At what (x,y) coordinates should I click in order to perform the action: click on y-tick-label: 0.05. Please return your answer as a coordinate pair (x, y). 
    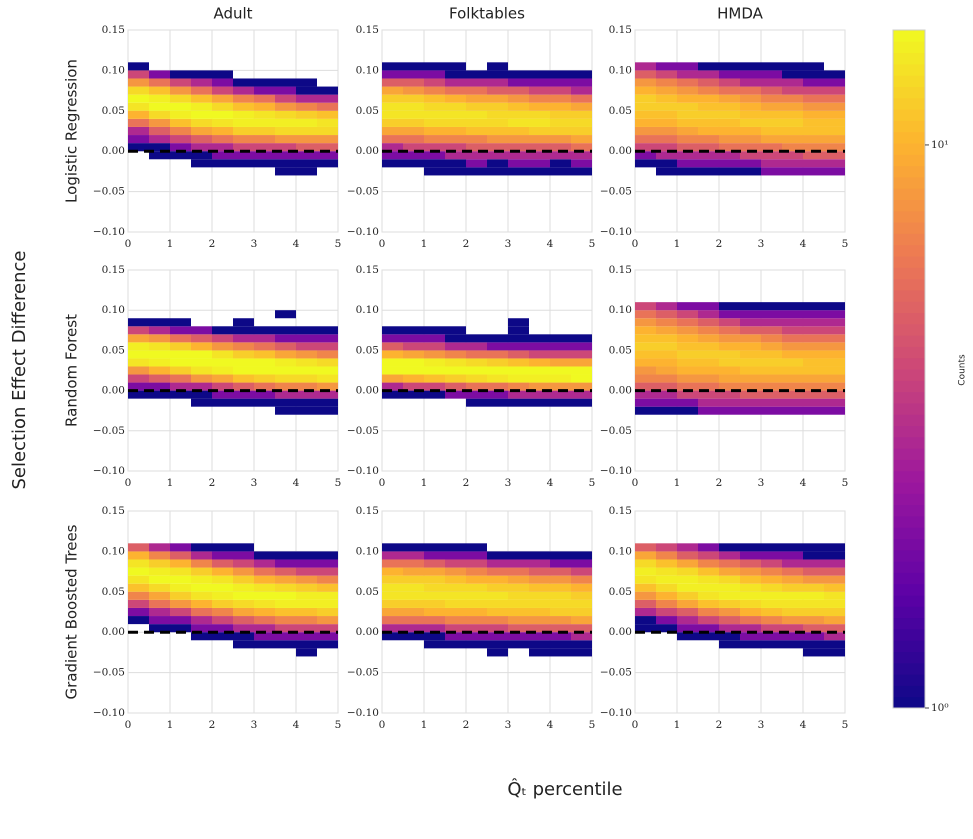
    Looking at the image, I should click on (113, 350).